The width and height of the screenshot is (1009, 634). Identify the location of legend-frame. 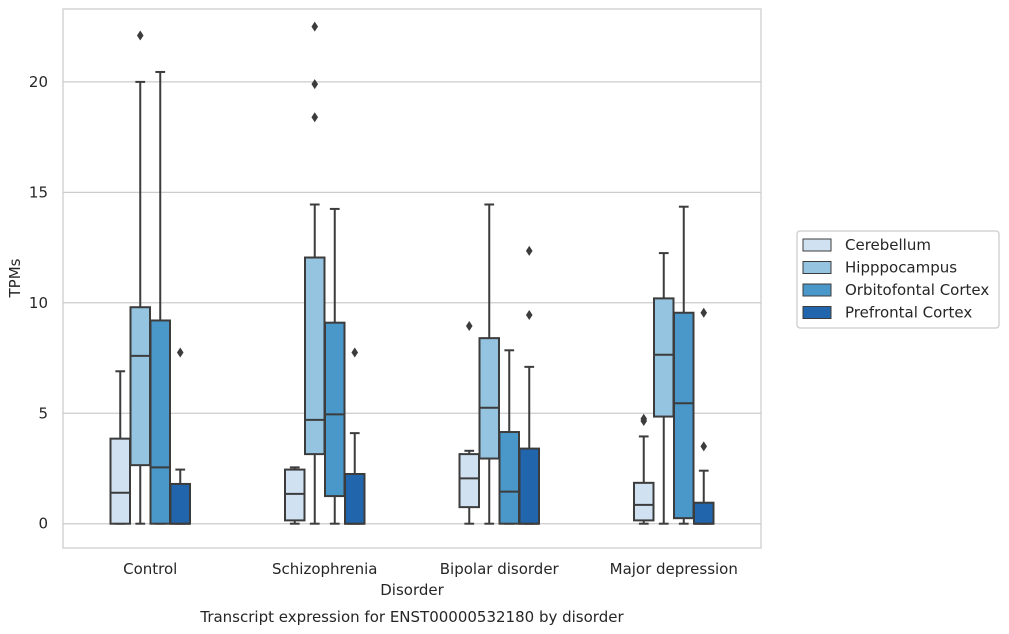
(898, 279).